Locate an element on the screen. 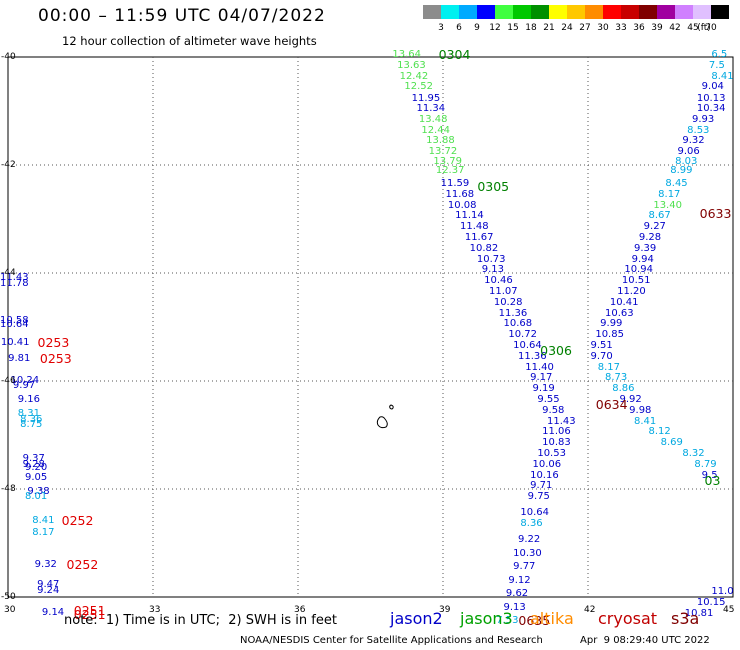 The height and width of the screenshot is (650, 740). wave-height-label: 8.41 is located at coordinates (722, 76).